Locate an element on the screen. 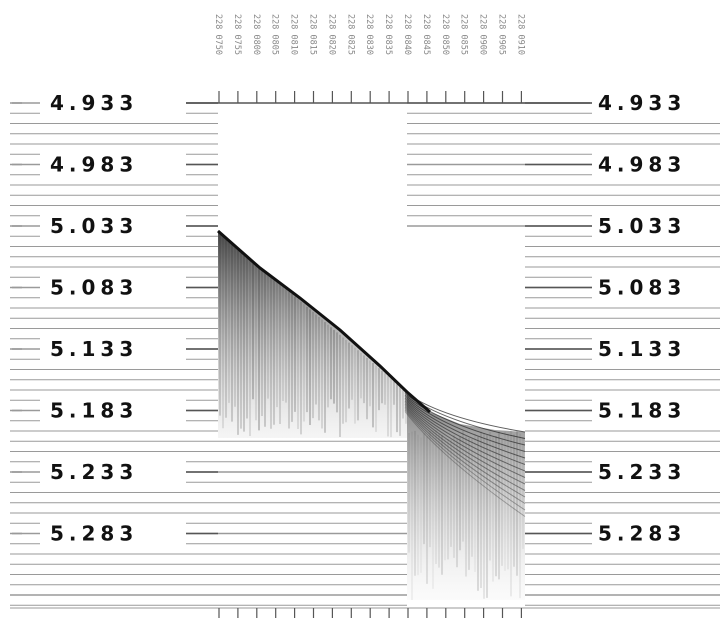 The image size is (727, 618). time-label: 228 0910 is located at coordinates (520, 34).